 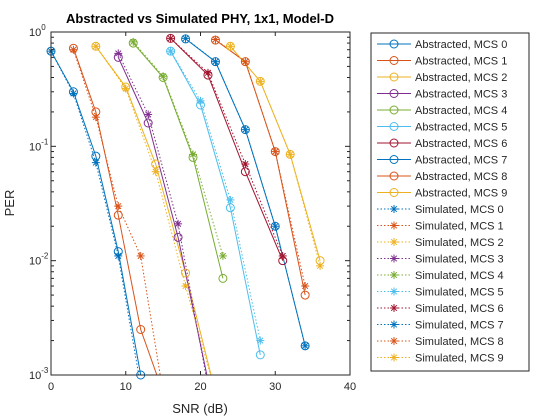 I want to click on y-axis-label: PER, so click(x=9, y=203).